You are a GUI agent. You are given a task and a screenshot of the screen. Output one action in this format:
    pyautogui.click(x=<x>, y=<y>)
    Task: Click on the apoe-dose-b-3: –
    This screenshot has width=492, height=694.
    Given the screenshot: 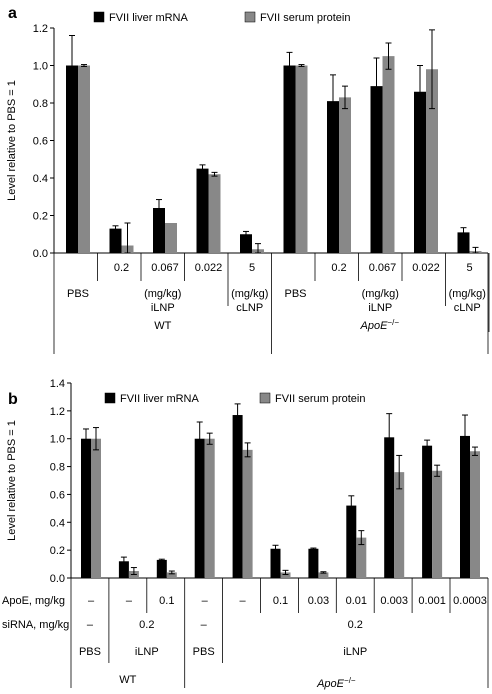 What is the action you would take?
    pyautogui.click(x=205, y=601)
    